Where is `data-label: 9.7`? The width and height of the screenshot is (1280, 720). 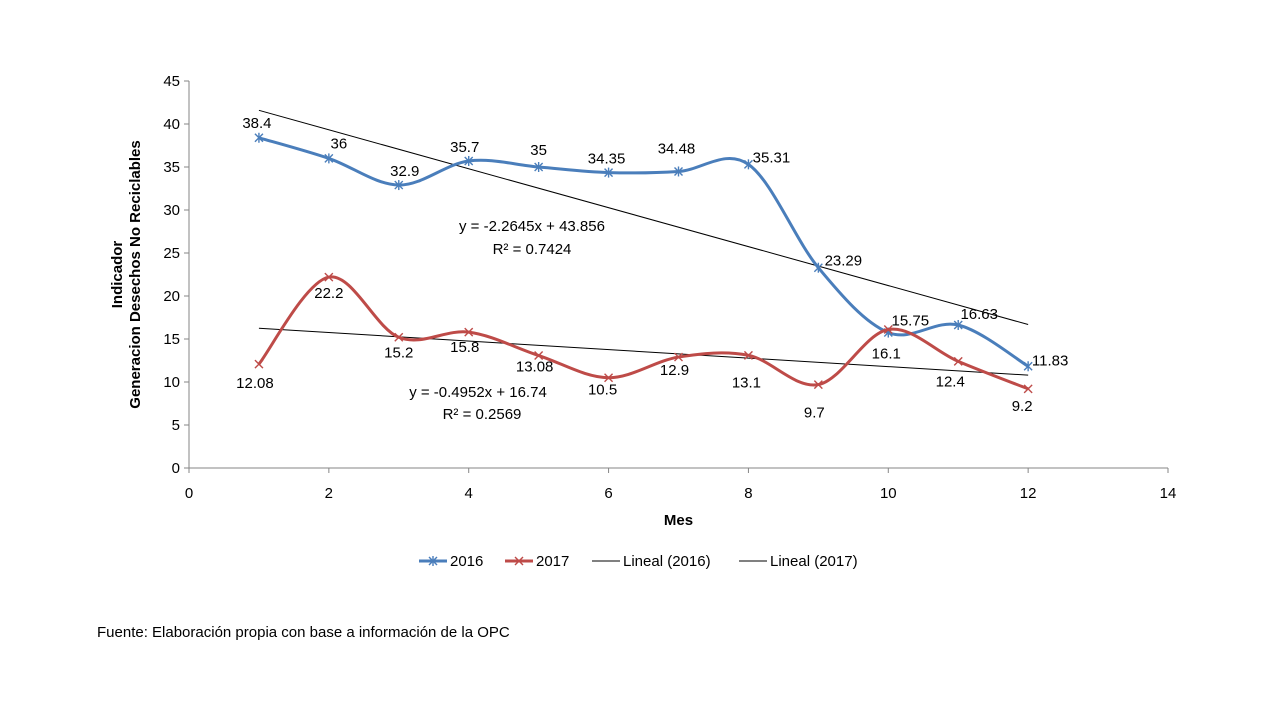 data-label: 9.7 is located at coordinates (814, 413).